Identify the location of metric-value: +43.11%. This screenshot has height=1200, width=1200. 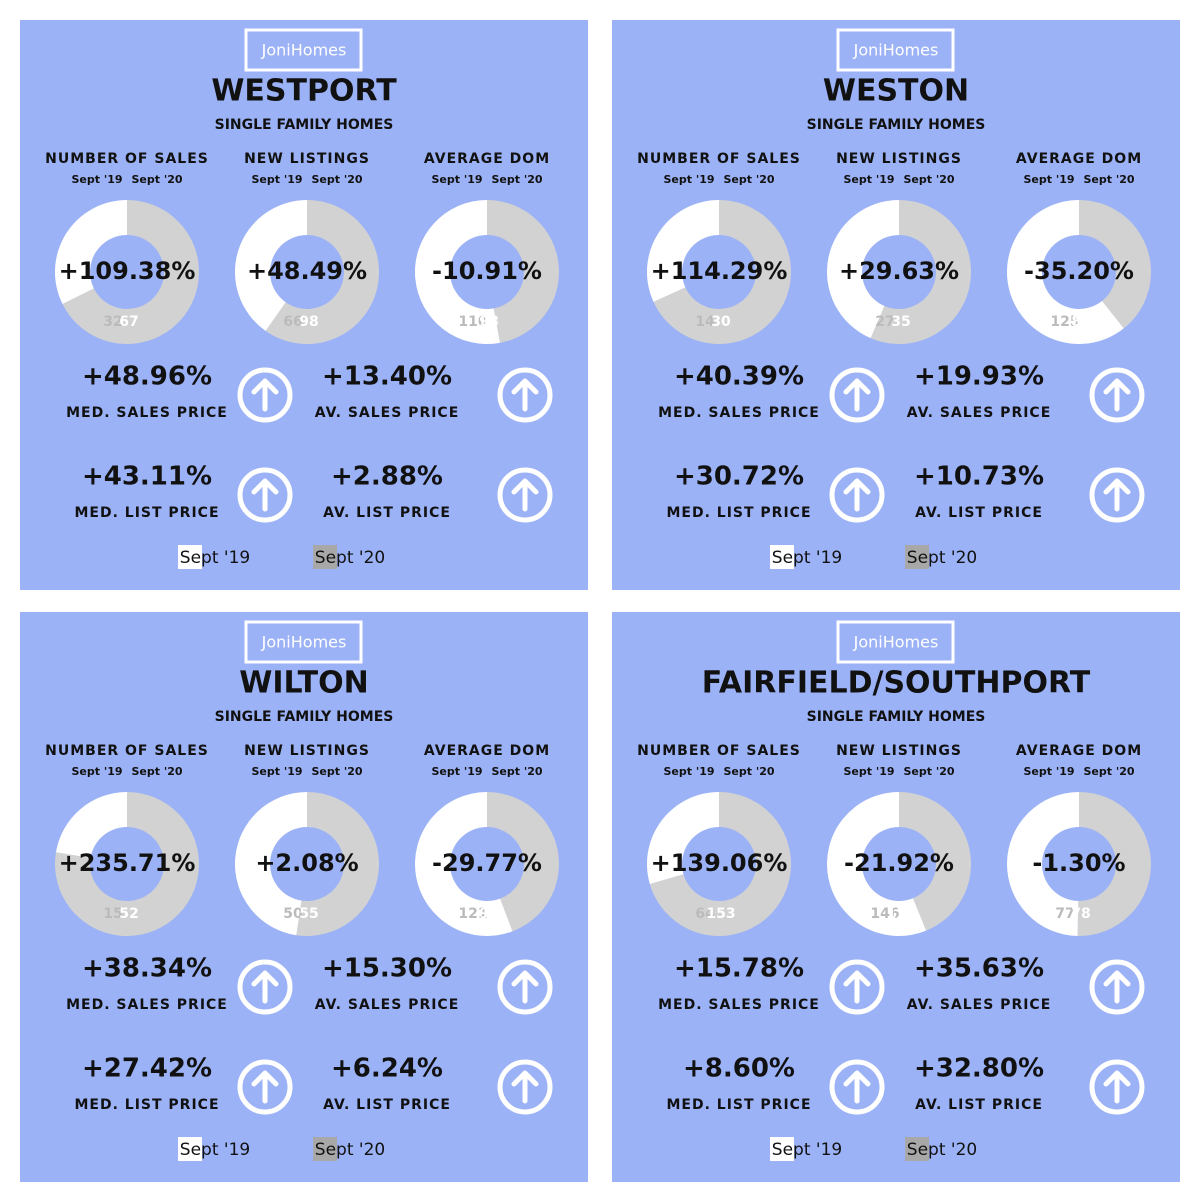
(147, 477).